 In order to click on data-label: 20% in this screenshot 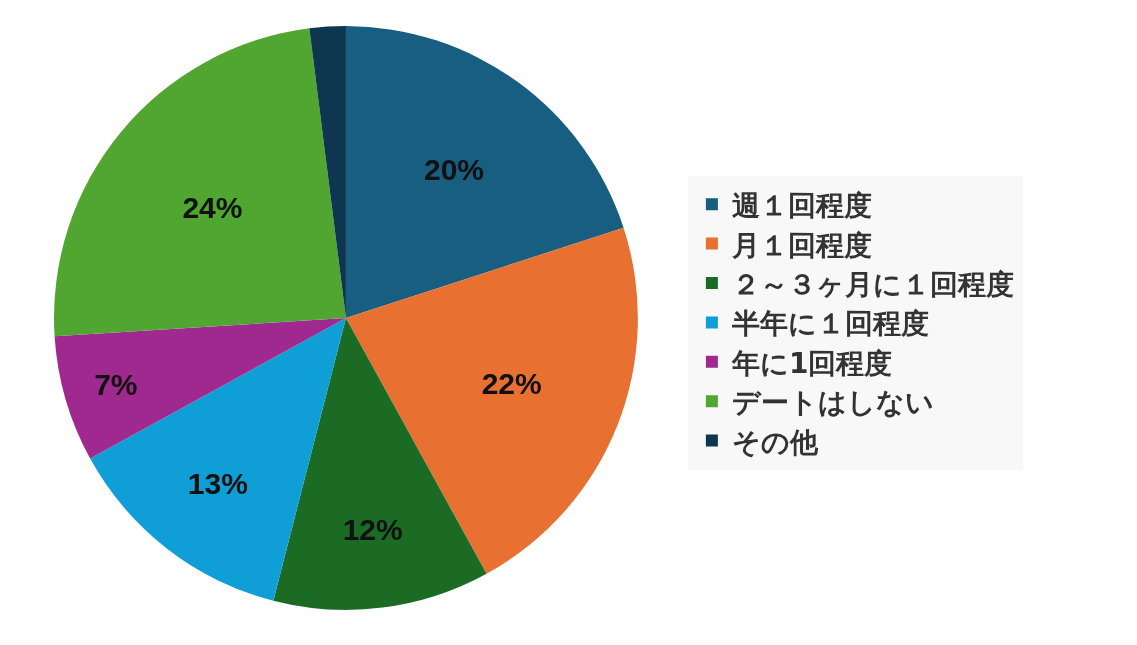, I will do `click(454, 169)`.